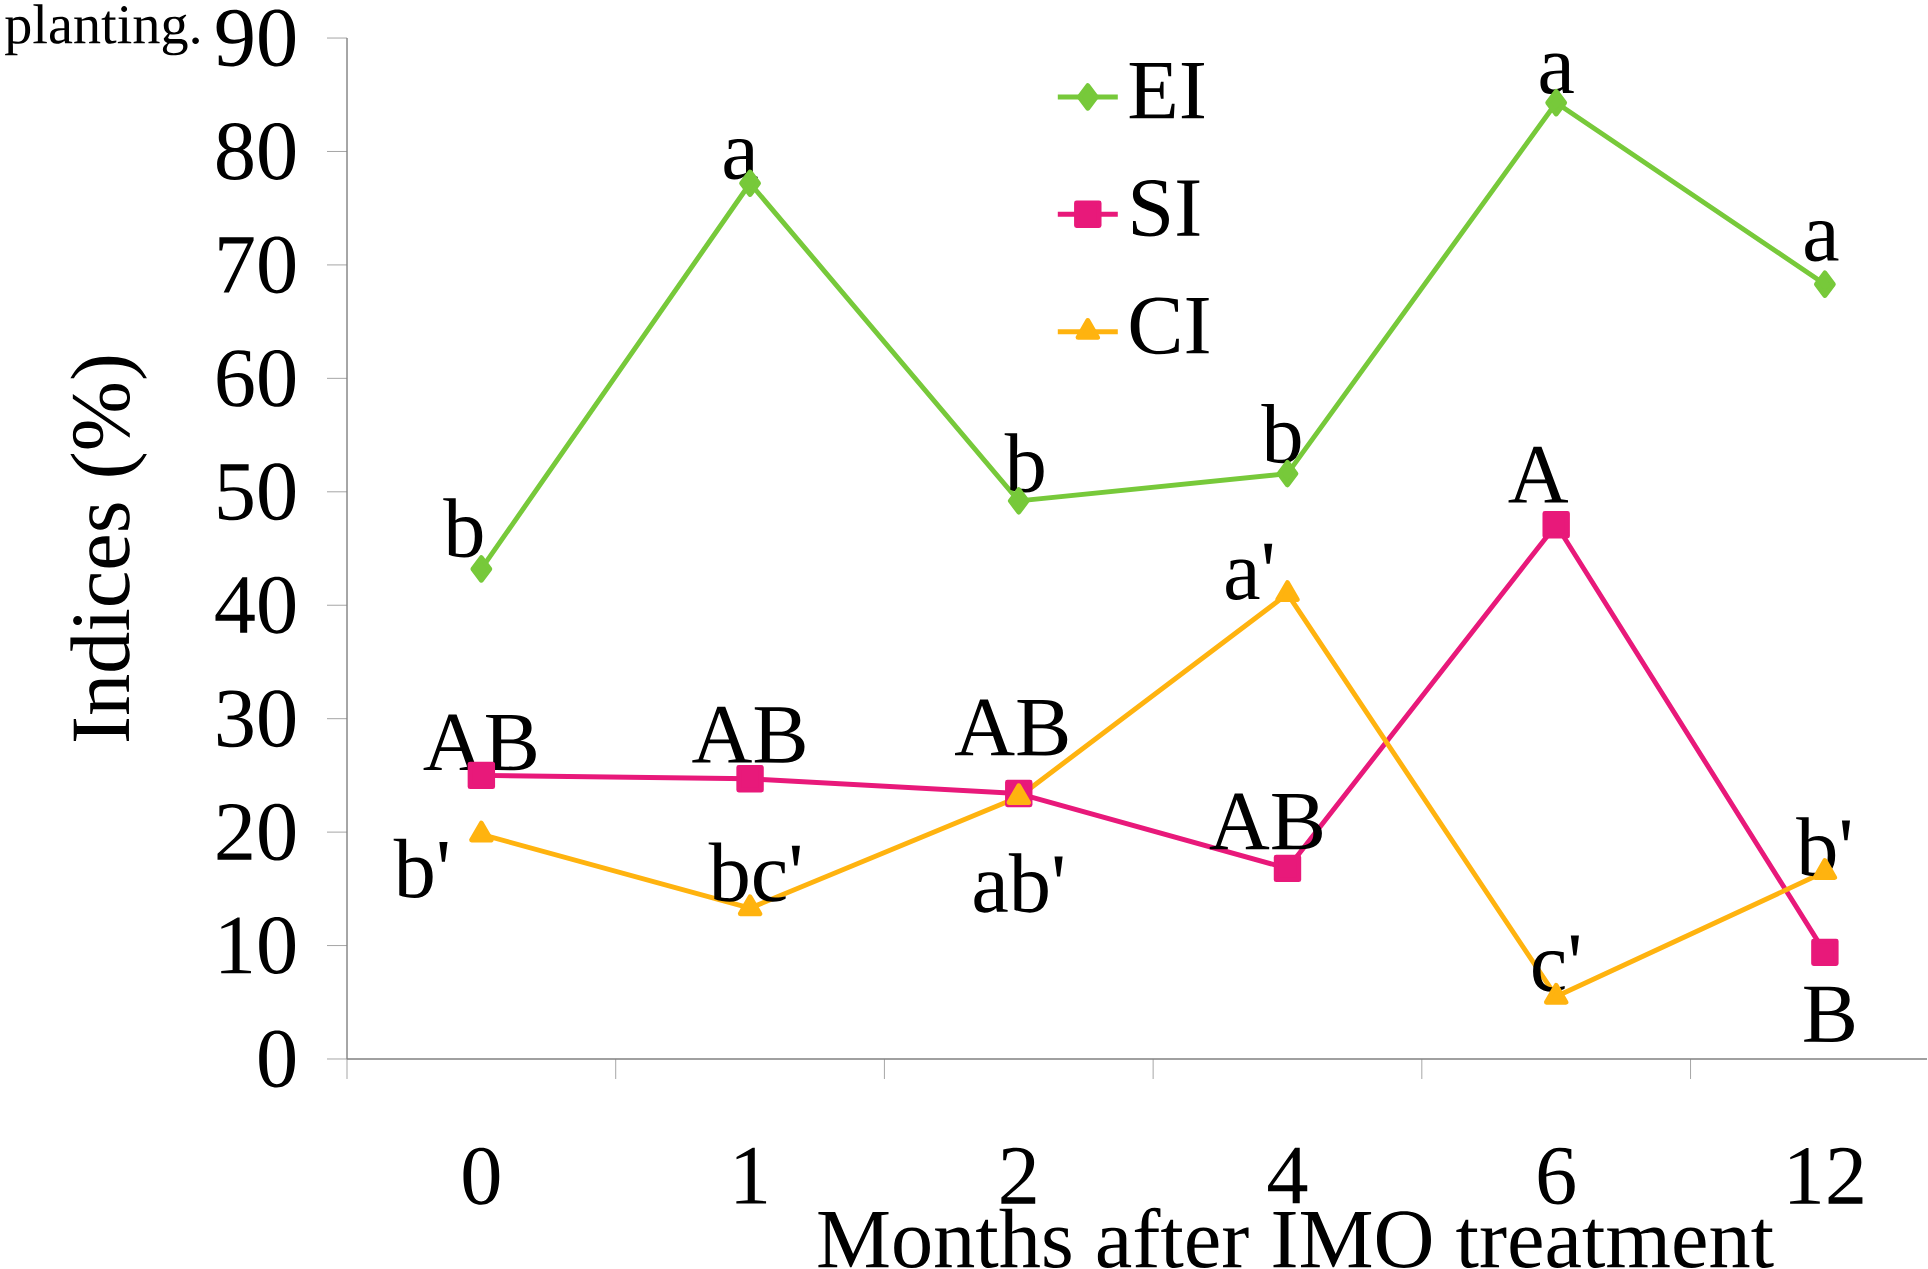  What do you see at coordinates (481, 1176) in the screenshot?
I see `x-tick-label: 0` at bounding box center [481, 1176].